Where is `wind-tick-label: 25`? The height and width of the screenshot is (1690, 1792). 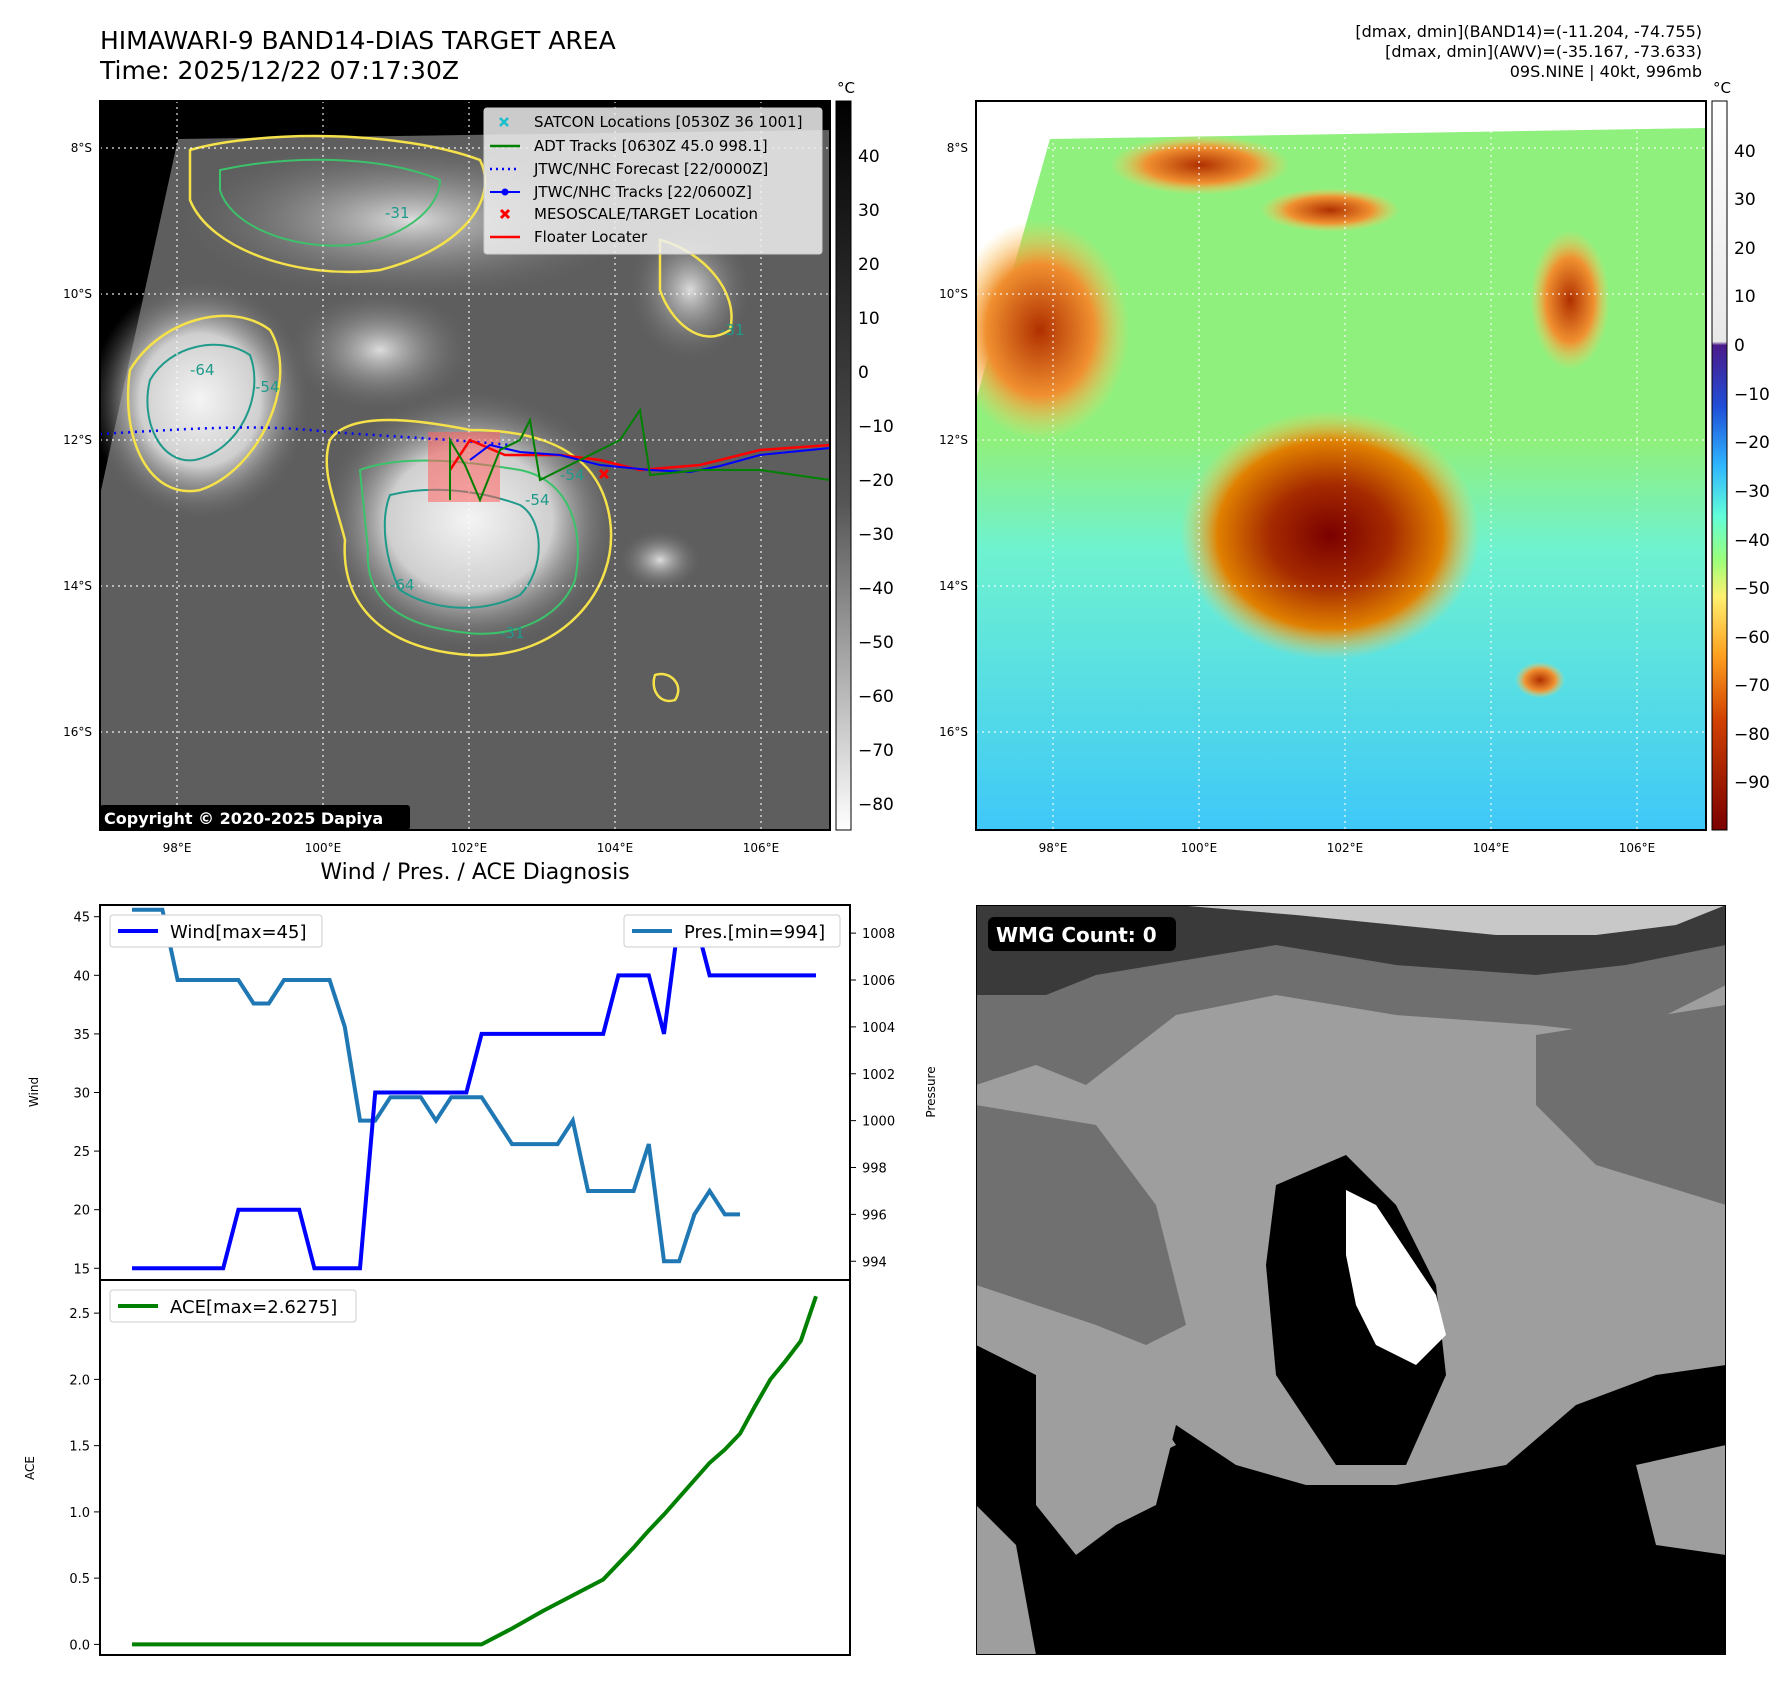
wind-tick-label: 25 is located at coordinates (81, 1152).